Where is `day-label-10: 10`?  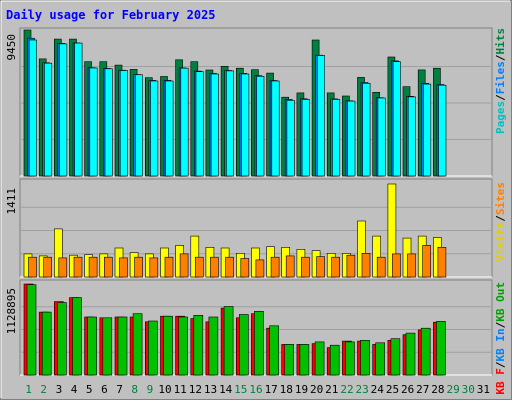
day-label-10: 10 is located at coordinates (164, 389).